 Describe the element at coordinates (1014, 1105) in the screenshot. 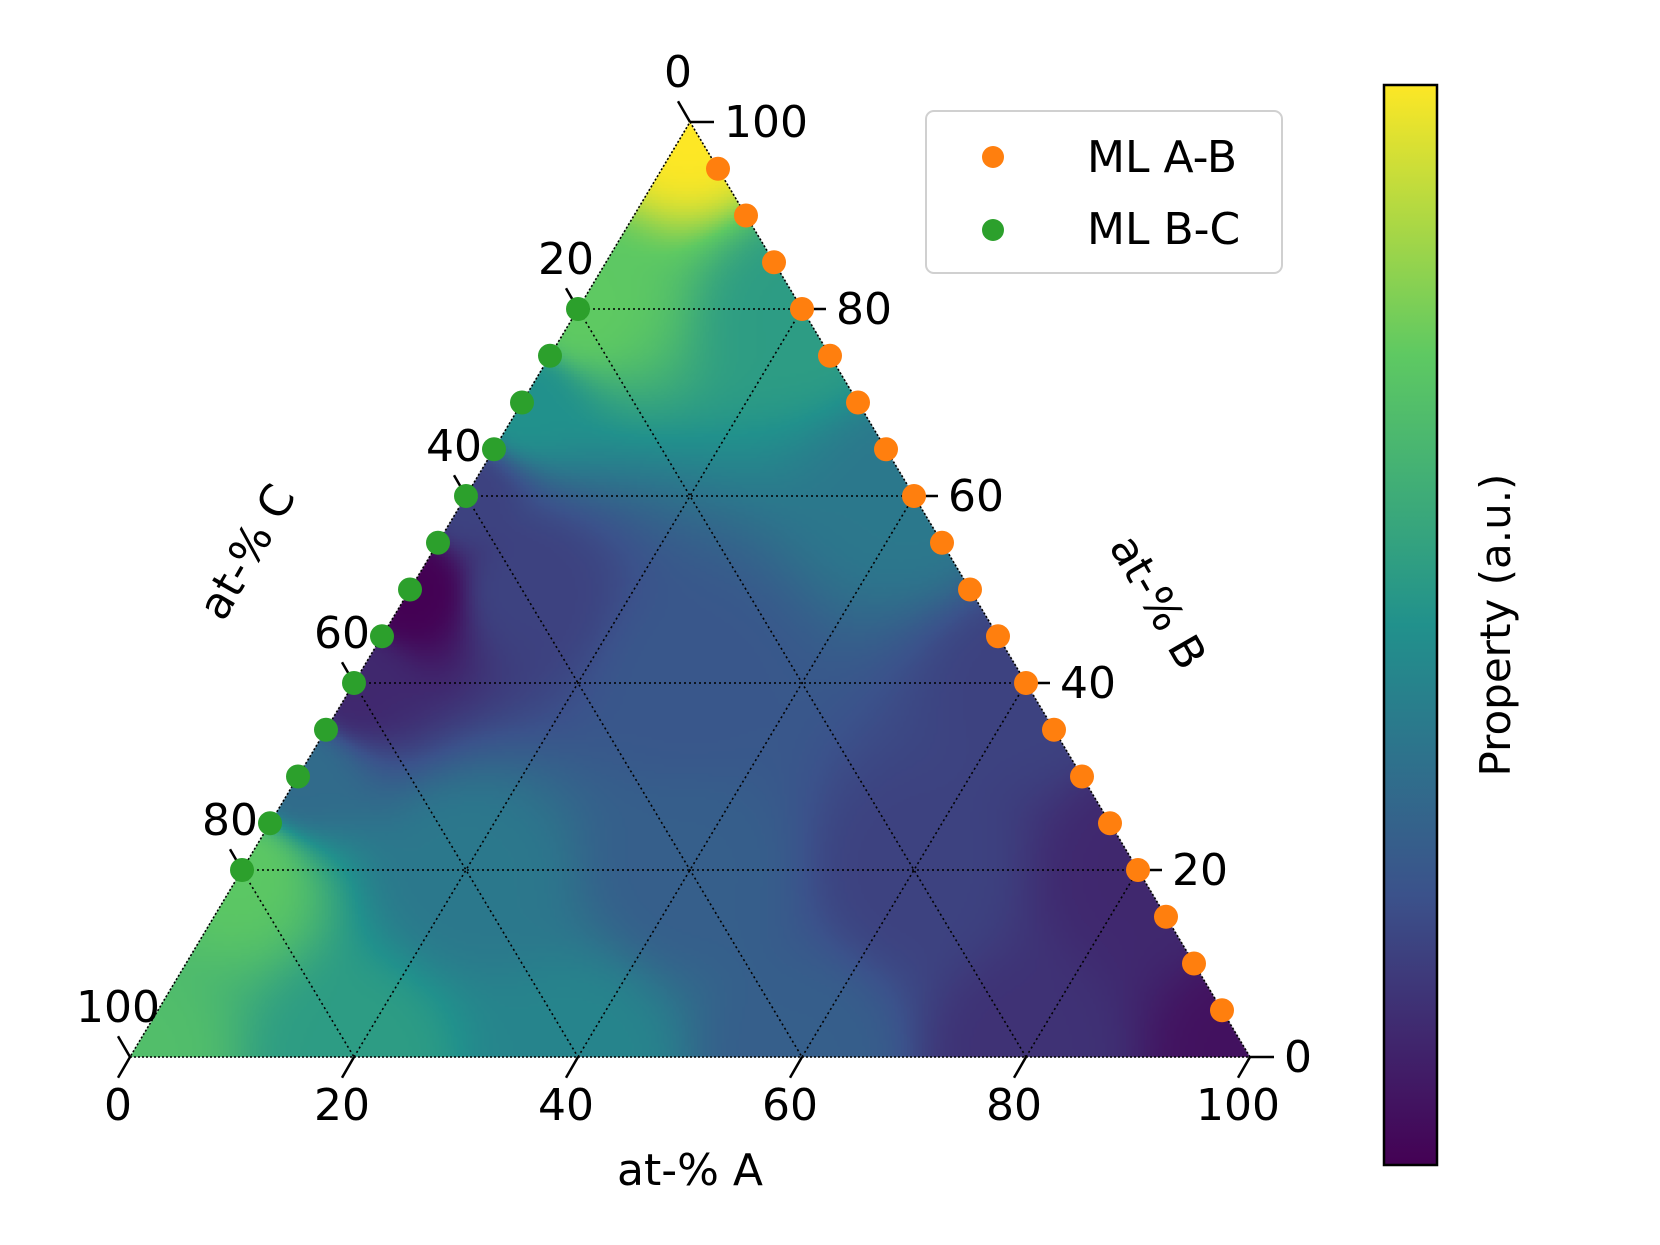

I see `tick-label-a-80: 80` at that location.